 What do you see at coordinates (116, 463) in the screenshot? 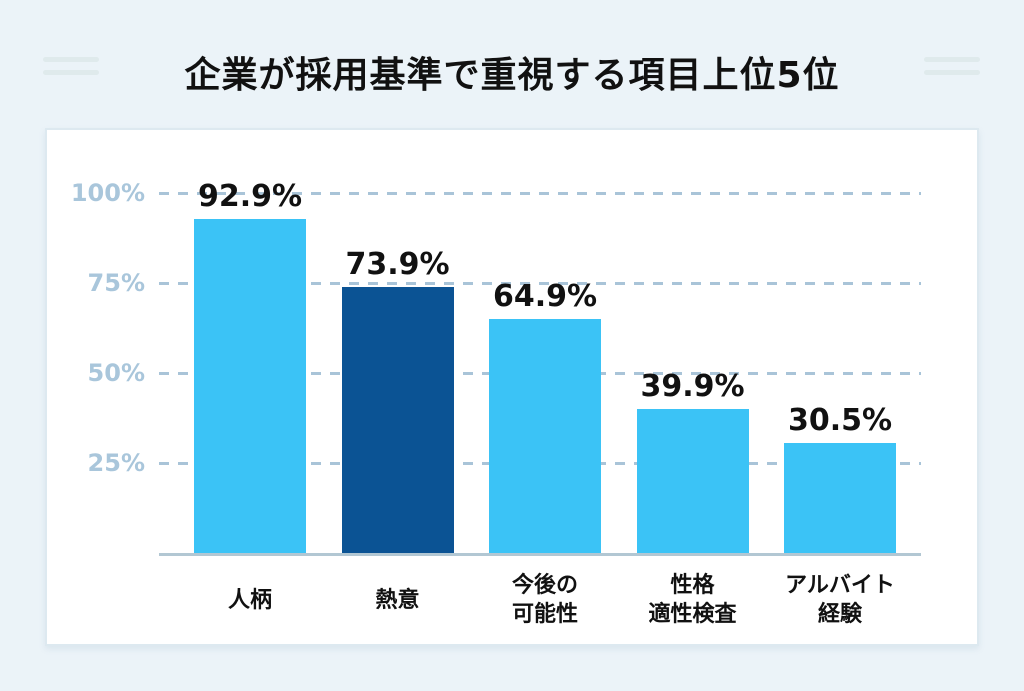
I see `y-axis-tick-label: 25%` at bounding box center [116, 463].